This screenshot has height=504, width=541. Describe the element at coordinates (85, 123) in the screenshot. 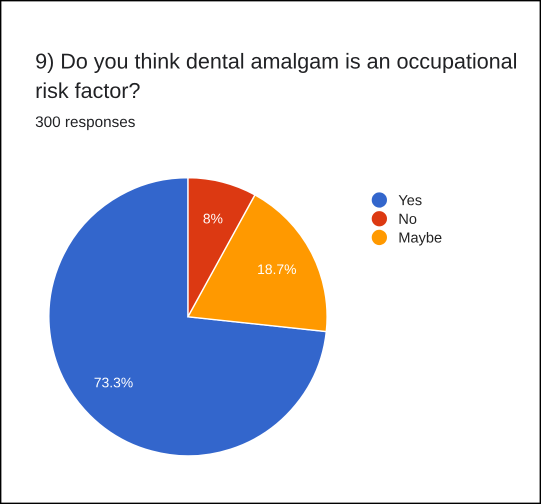

I see `chart-subtitle: 300 responses` at that location.